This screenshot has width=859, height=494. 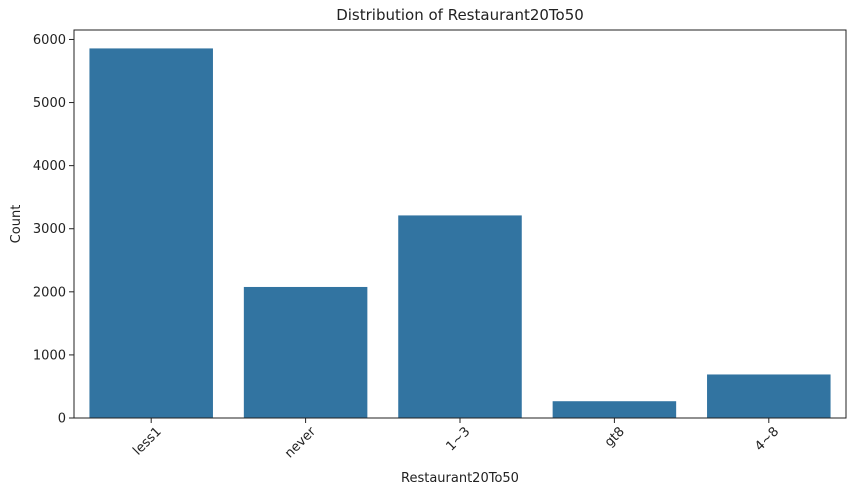 What do you see at coordinates (49, 40) in the screenshot?
I see `y-tick-label: 6000` at bounding box center [49, 40].